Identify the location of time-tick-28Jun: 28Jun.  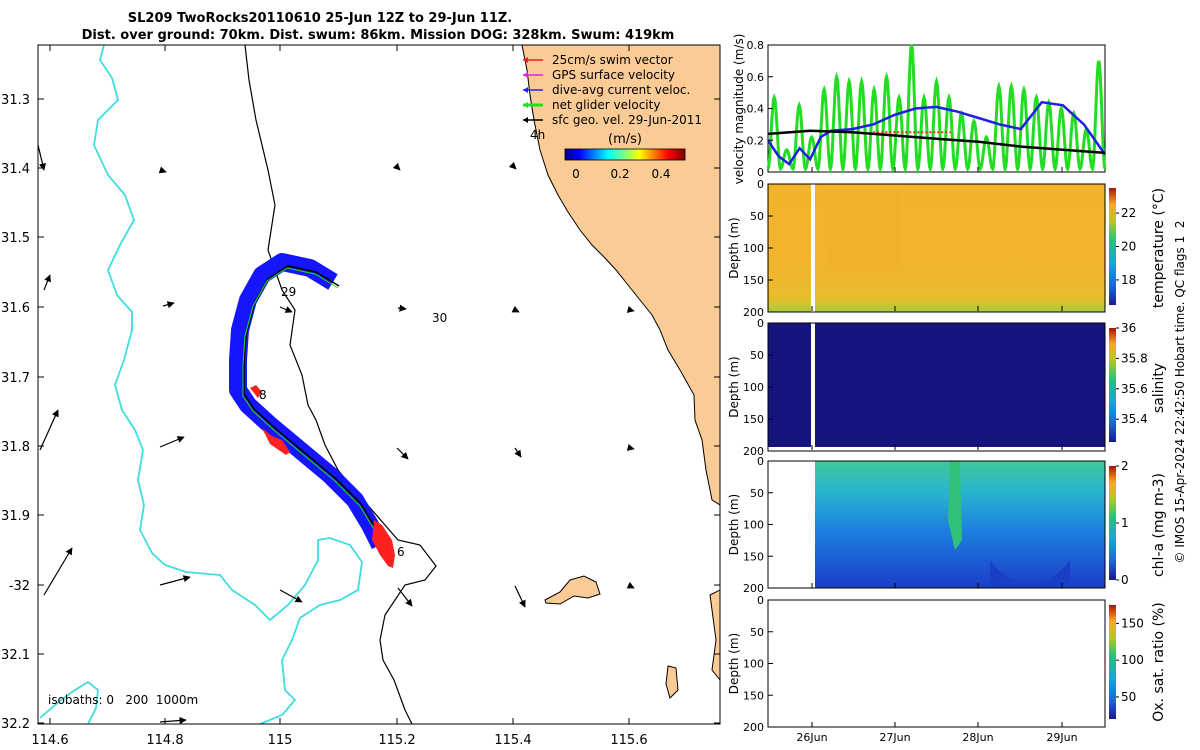
(977, 737).